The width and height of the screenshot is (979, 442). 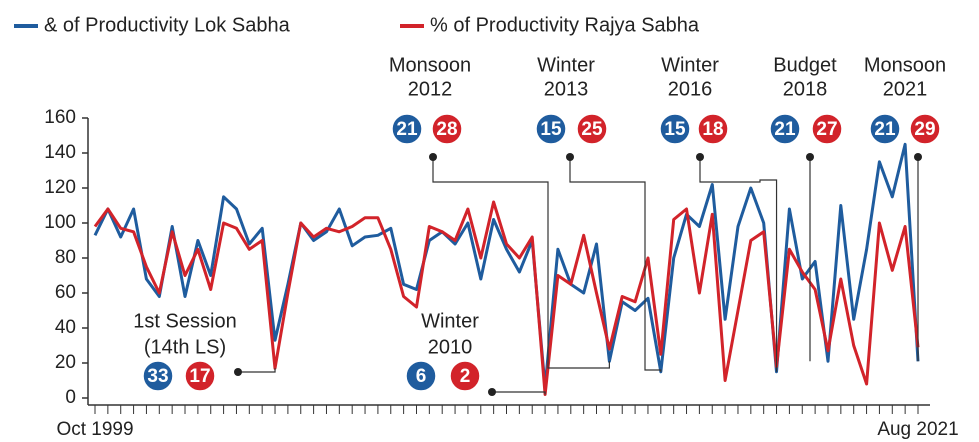 I want to click on annotation-value: 33, so click(x=157, y=376).